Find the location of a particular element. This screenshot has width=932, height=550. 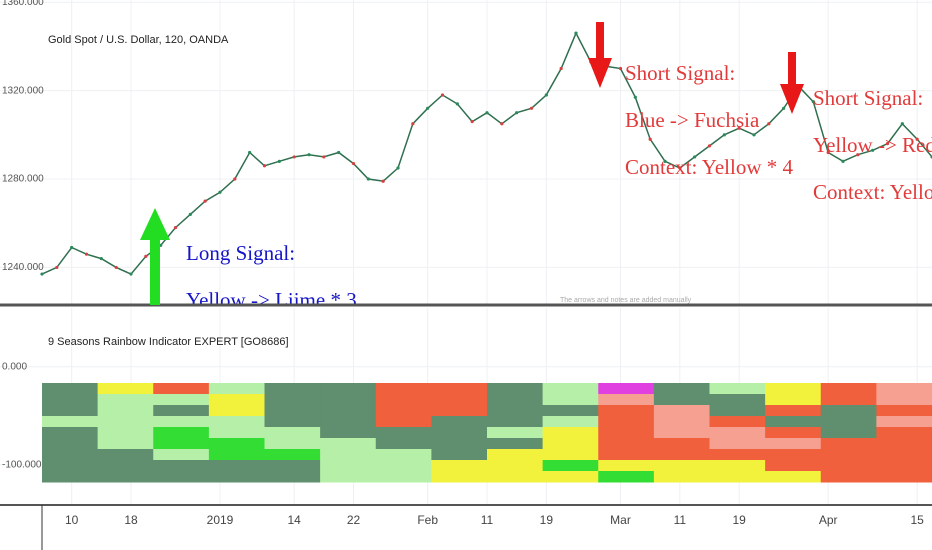

x-tick-label: Mar is located at coordinates (620, 520).